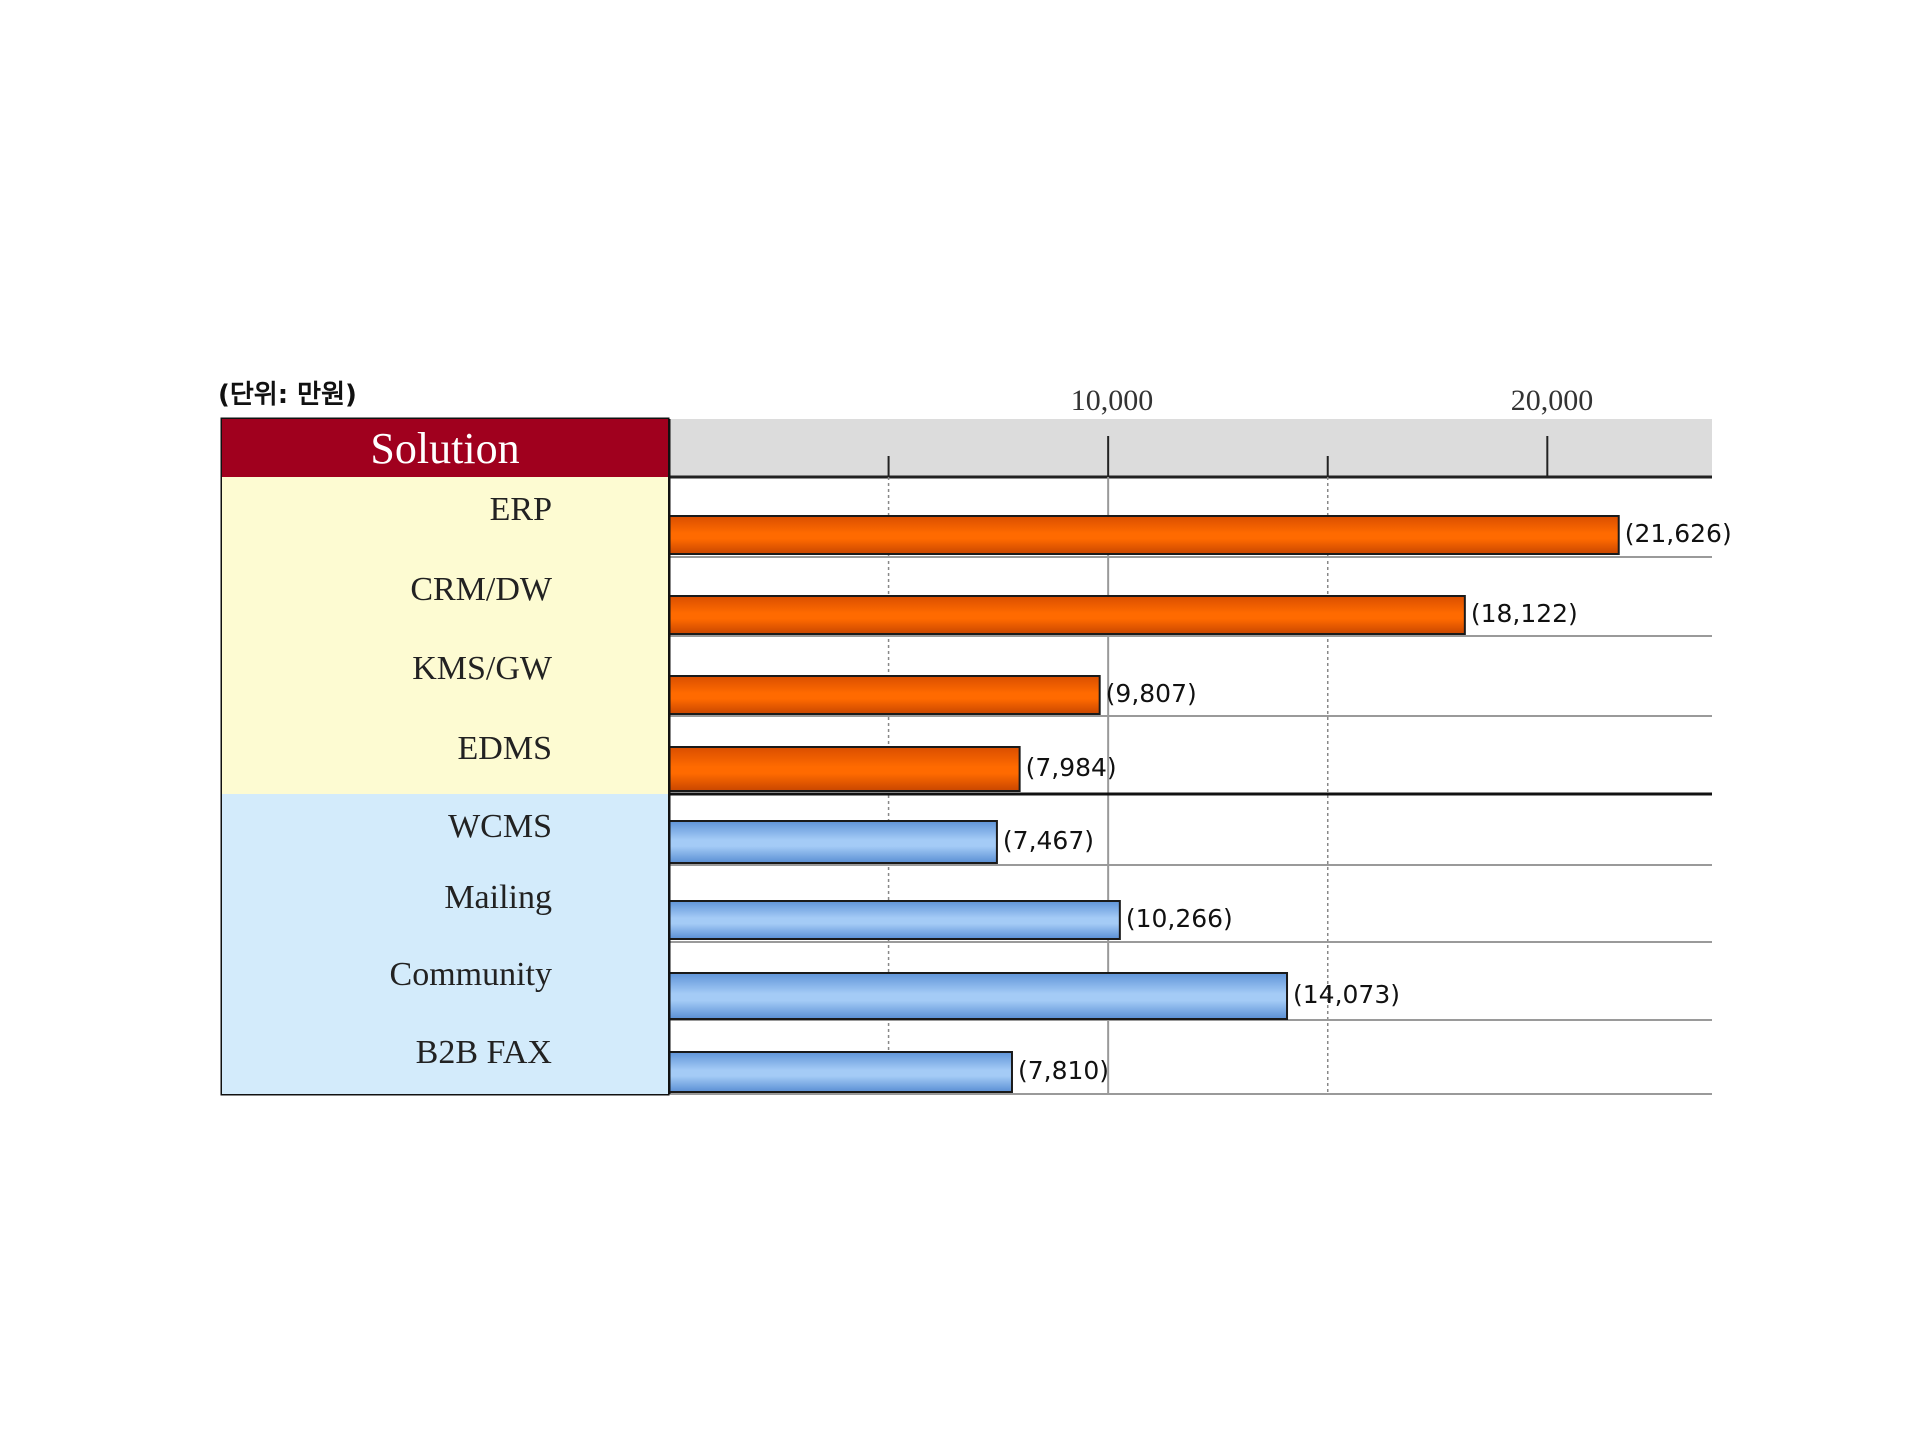  What do you see at coordinates (520, 509) in the screenshot?
I see `category-label: ERP` at bounding box center [520, 509].